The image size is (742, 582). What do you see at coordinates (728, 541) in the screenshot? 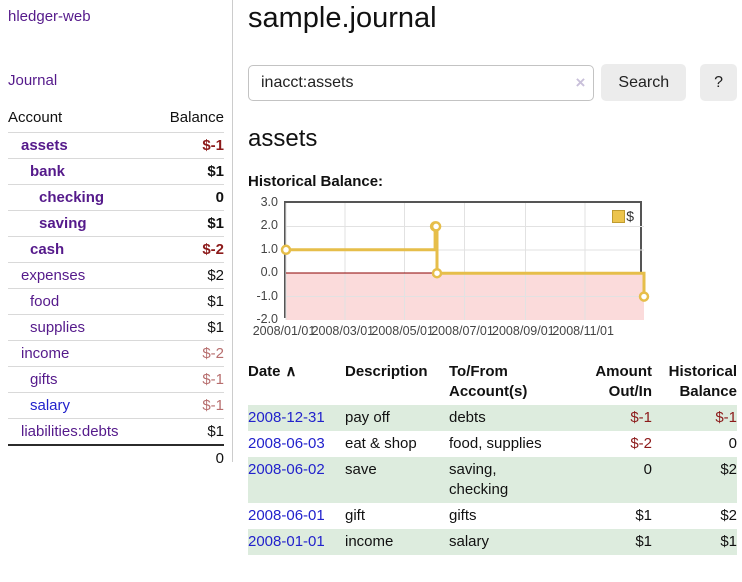
I see `transaction-balance: $1` at bounding box center [728, 541].